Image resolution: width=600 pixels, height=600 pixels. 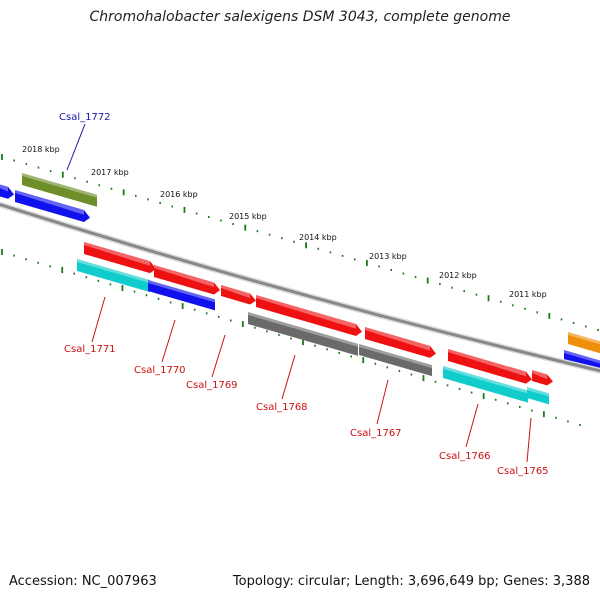 I want to click on tick-label: 2017 kbp, so click(x=110, y=172).